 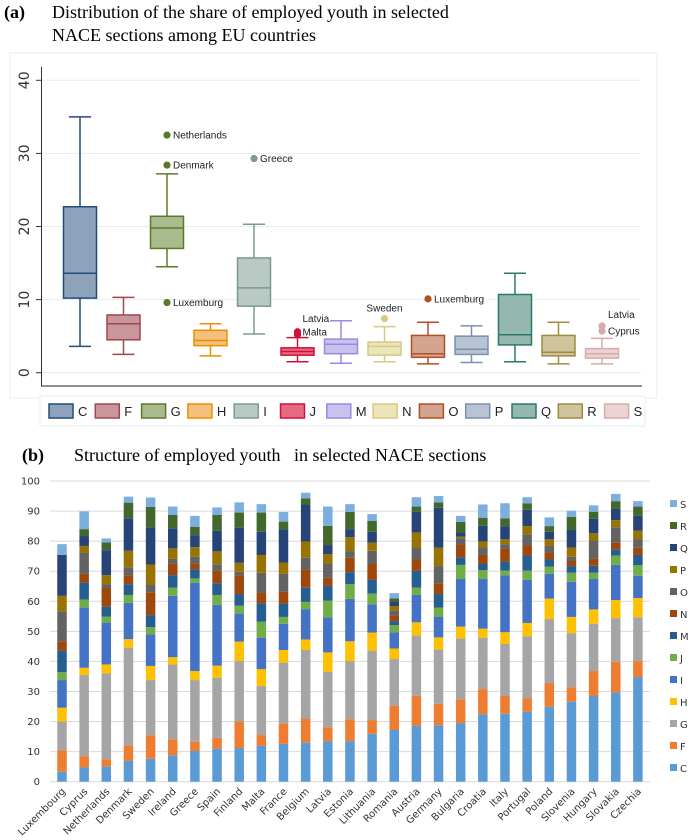 What do you see at coordinates (678, 747) in the screenshot?
I see `legend-item-F: F` at bounding box center [678, 747].